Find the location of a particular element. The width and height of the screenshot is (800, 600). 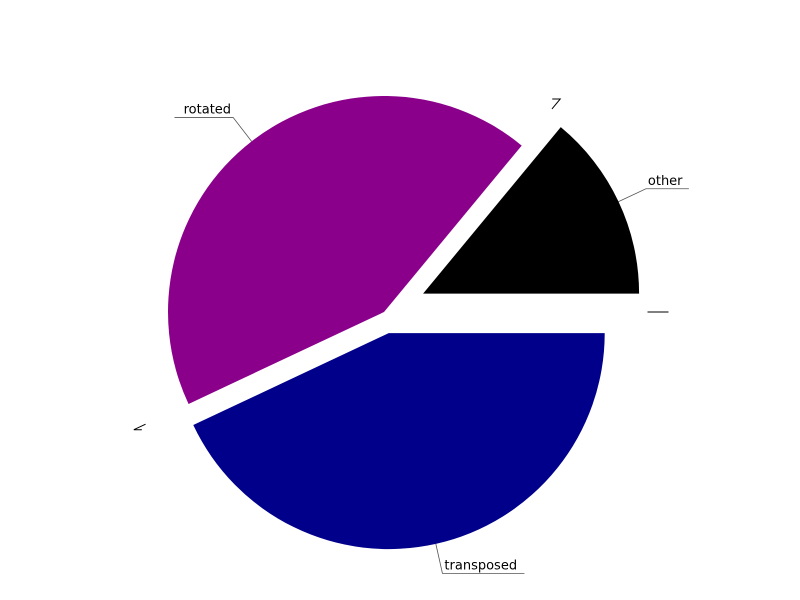

leader-line-transposed is located at coordinates (480, 558).